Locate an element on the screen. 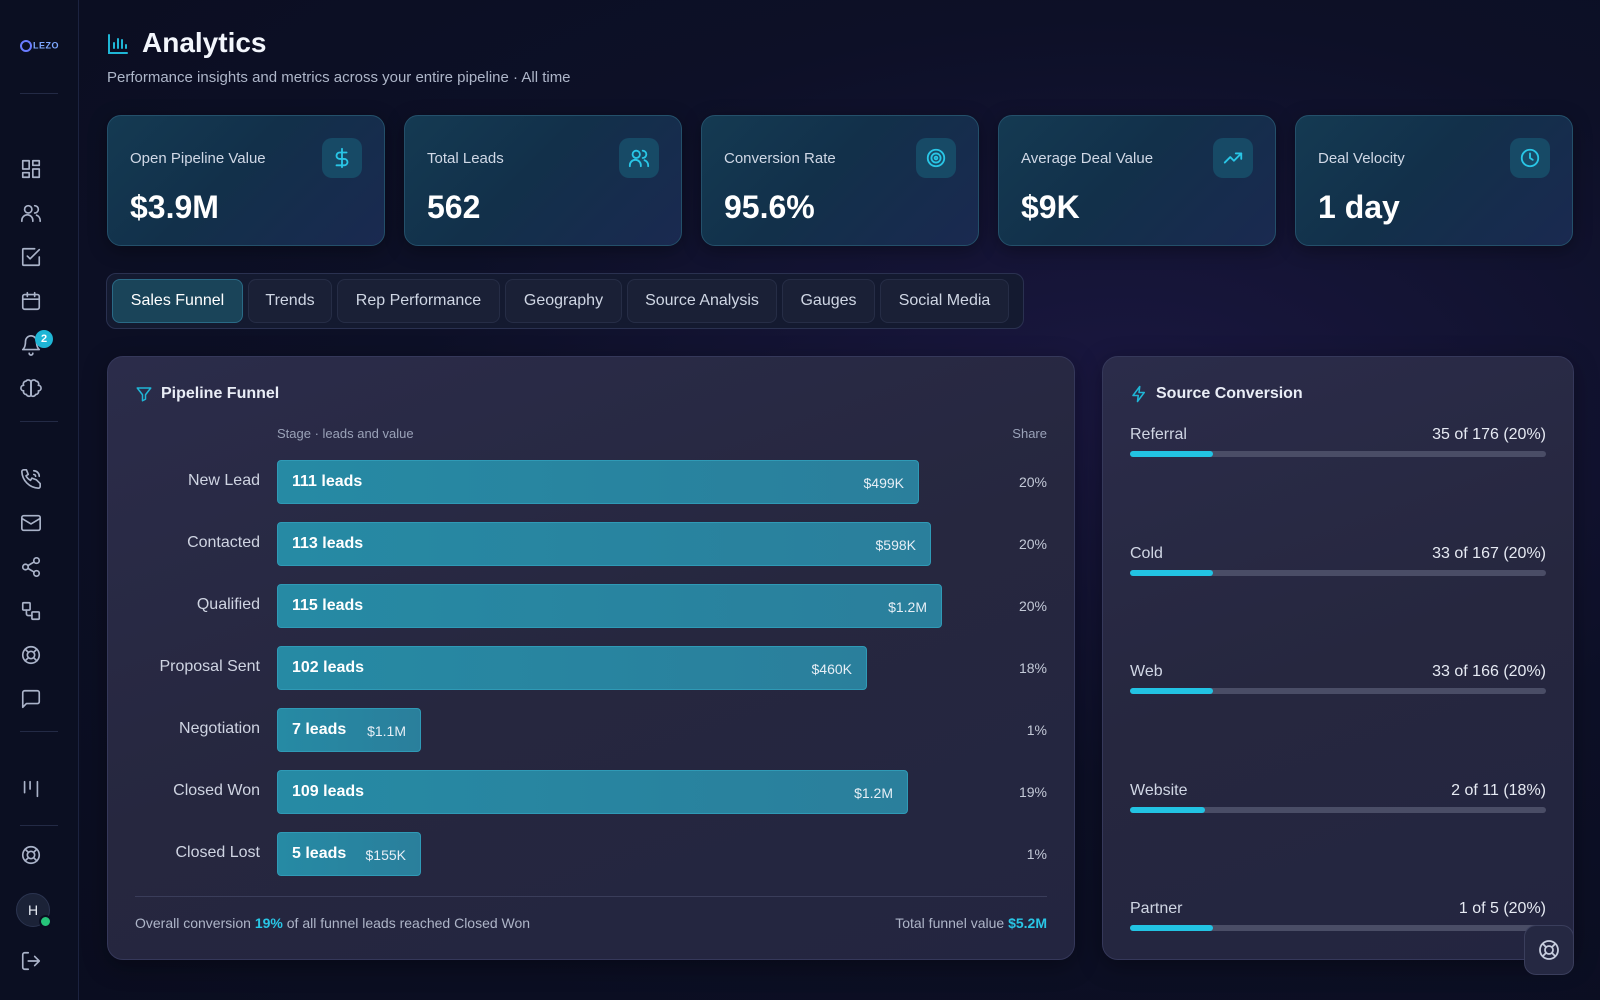 The image size is (1600, 1000). divider is located at coordinates (591, 896).